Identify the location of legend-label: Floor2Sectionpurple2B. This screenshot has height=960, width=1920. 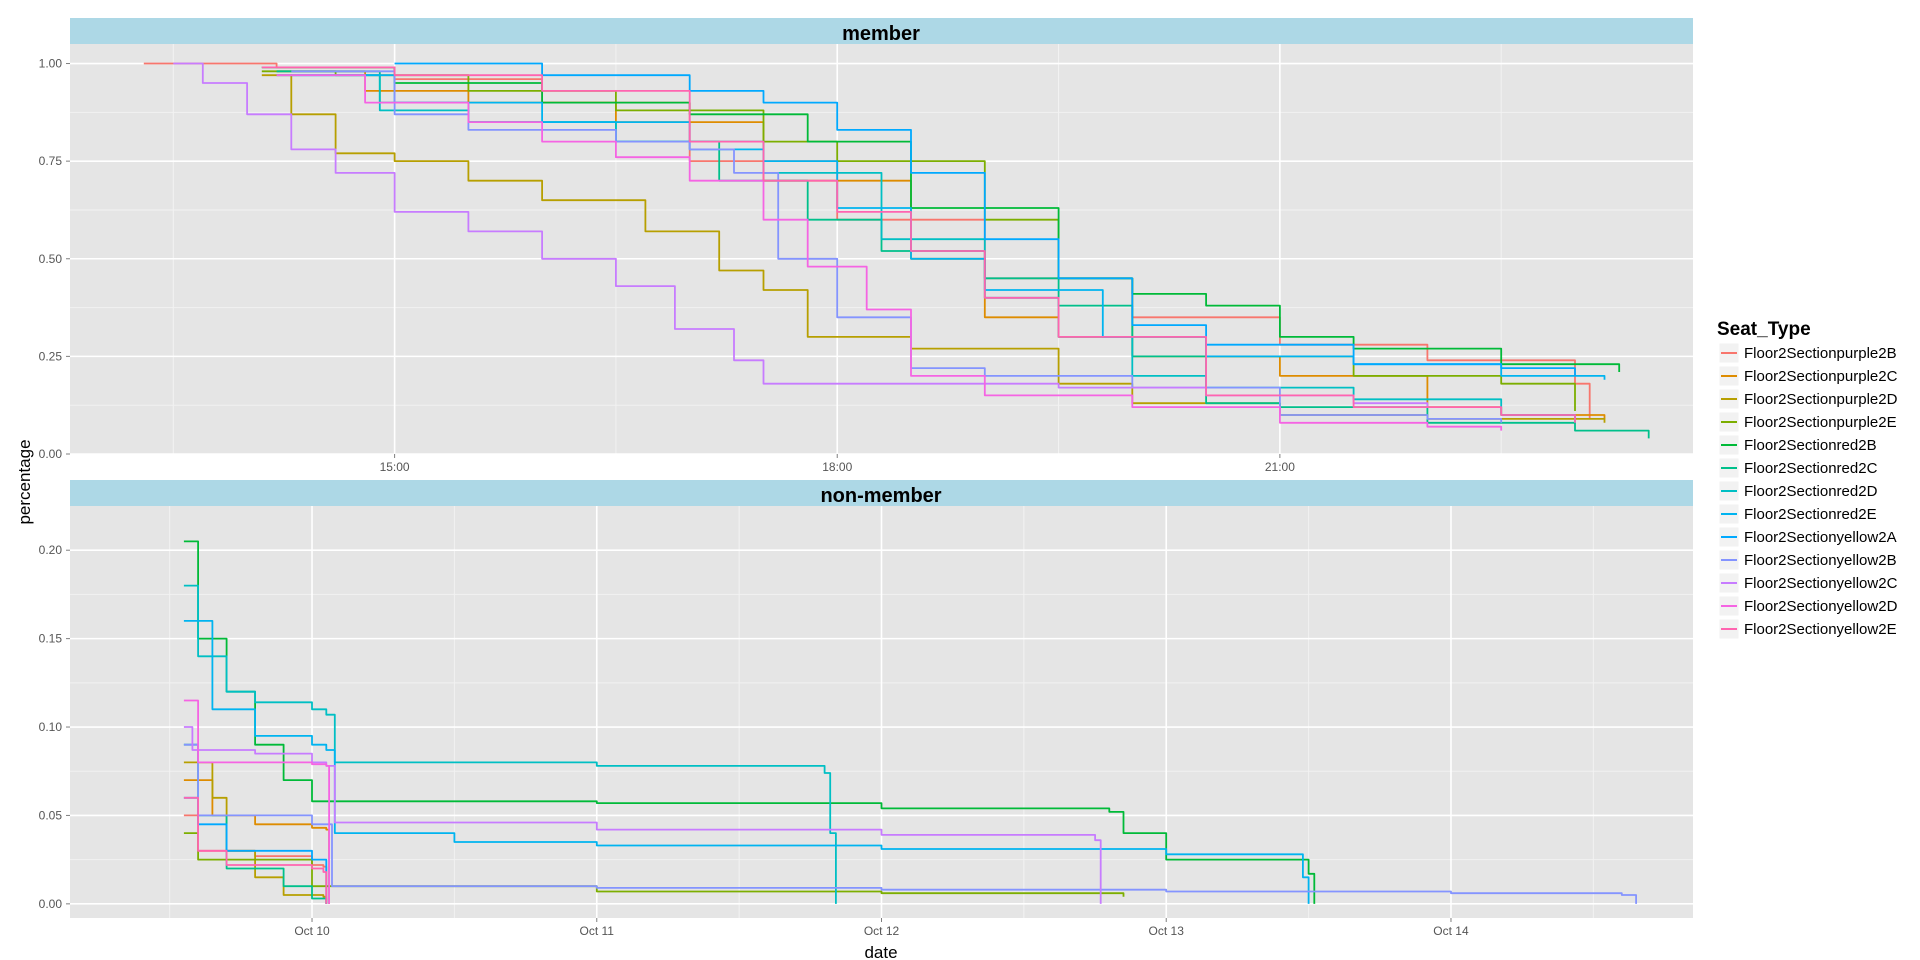
(1820, 353).